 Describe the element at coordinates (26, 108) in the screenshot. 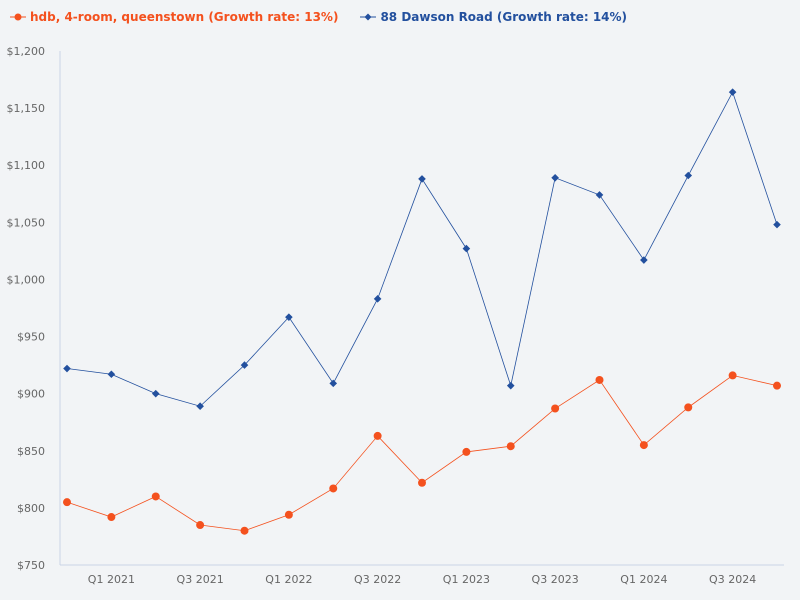

I see `y-tick-label: $1,150` at that location.